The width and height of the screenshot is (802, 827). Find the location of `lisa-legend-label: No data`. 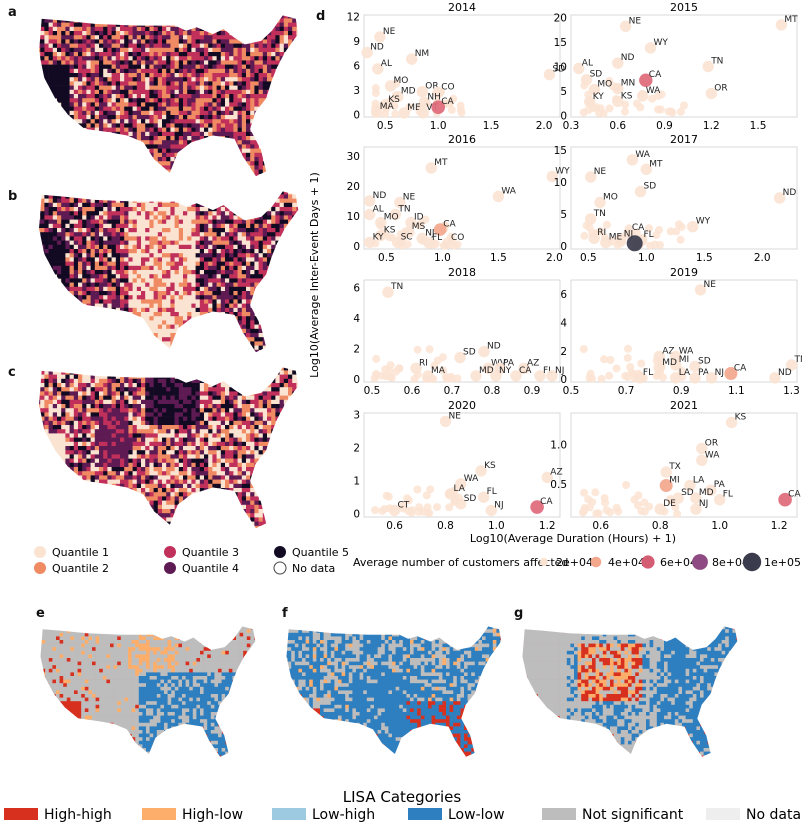

lisa-legend-label: No data is located at coordinates (773, 815).